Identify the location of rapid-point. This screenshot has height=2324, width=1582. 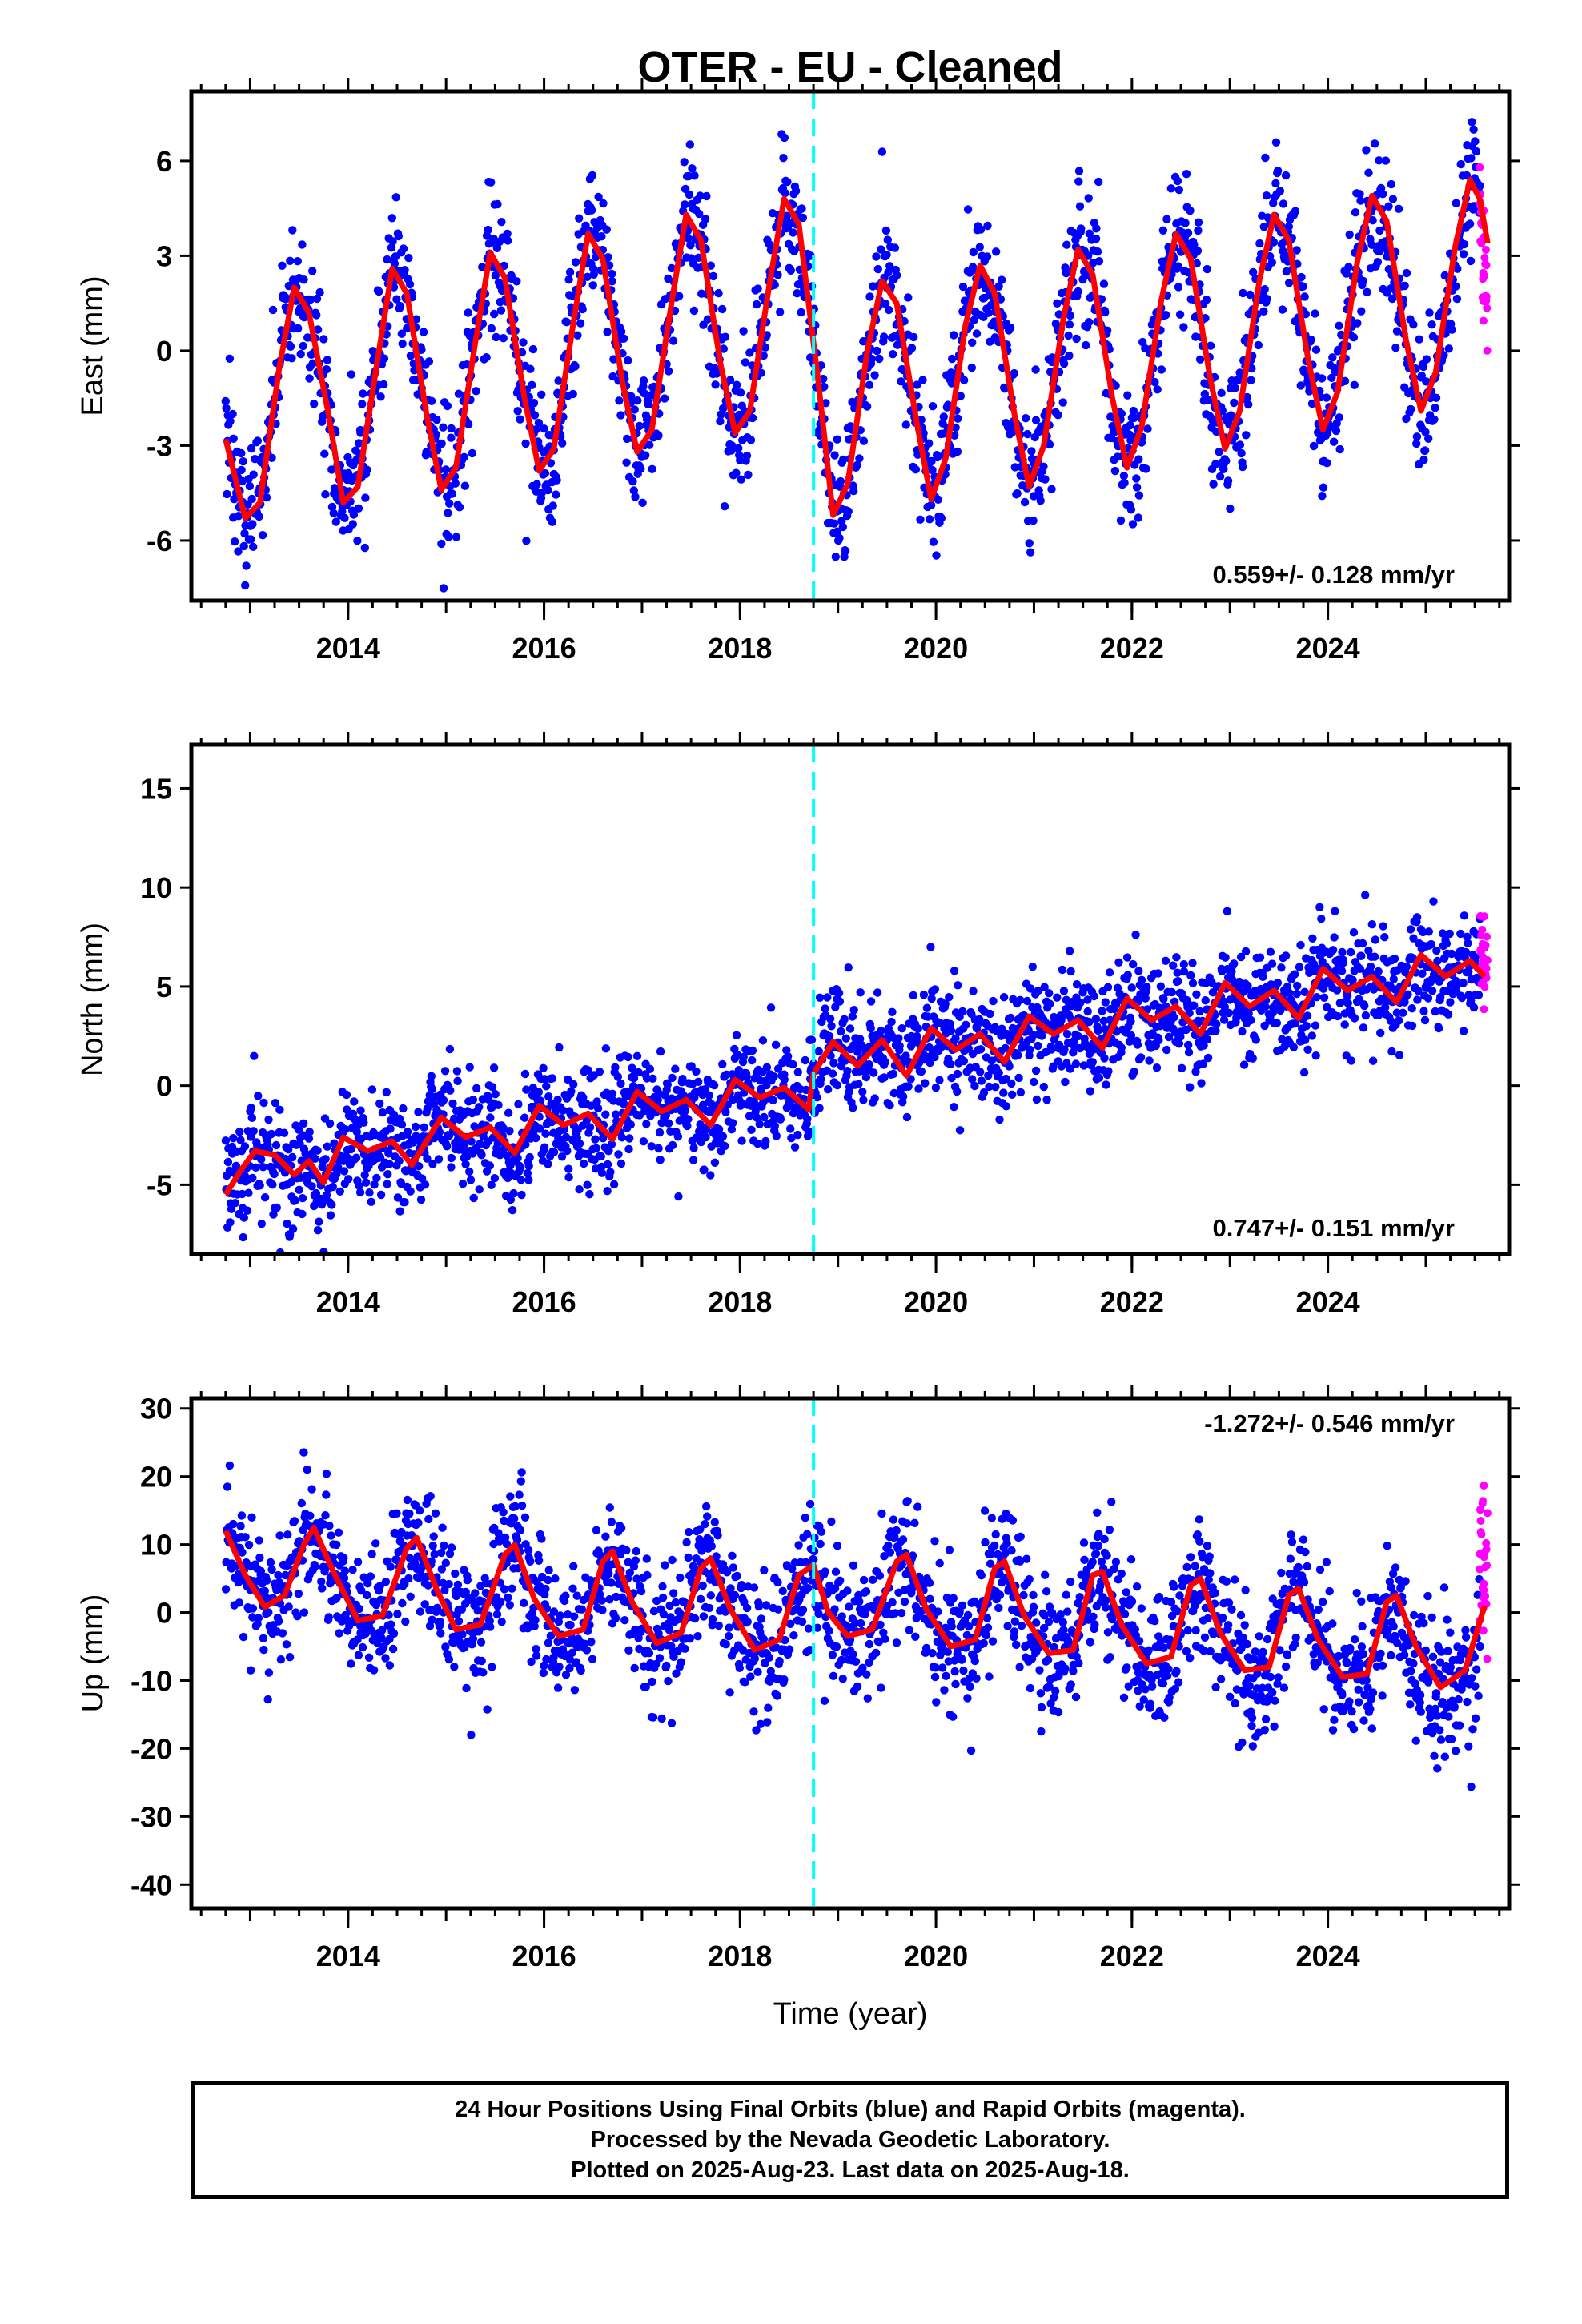
(1480, 915).